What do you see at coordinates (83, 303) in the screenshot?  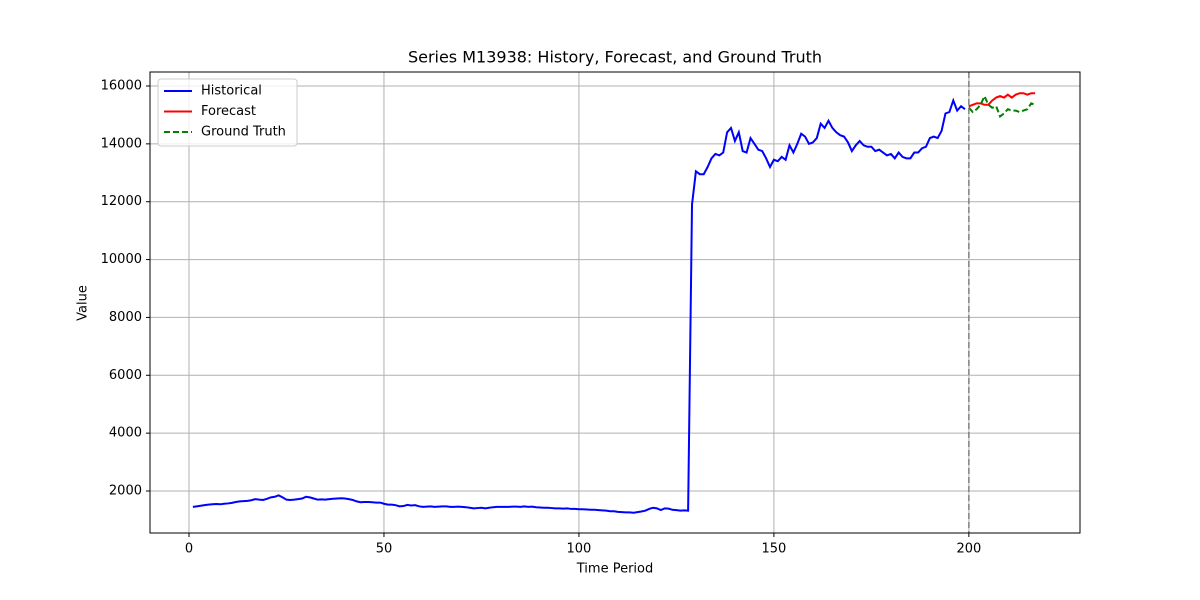 I see `y-axis-label: Value` at bounding box center [83, 303].